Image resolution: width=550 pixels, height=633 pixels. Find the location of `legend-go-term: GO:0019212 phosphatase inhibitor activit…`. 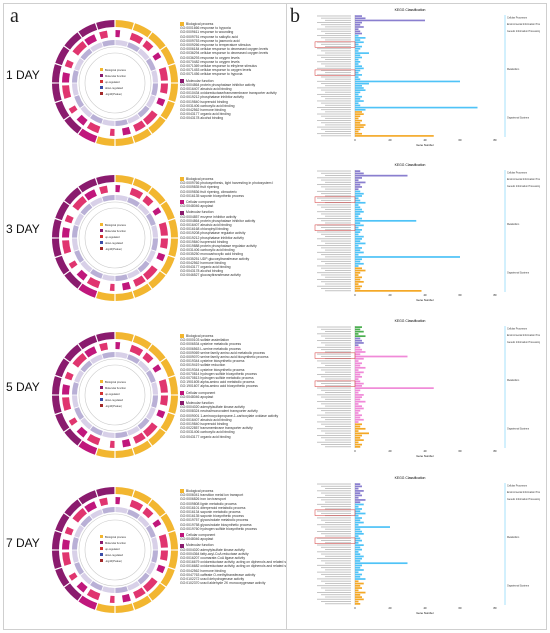

legend-go-term: GO:0019212 phosphatase inhibitor activit… is located at coordinates (212, 237).